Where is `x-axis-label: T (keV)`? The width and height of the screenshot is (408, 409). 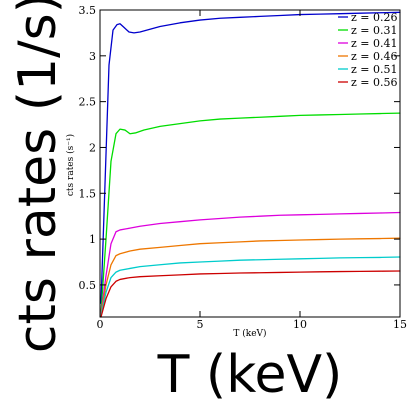 x-axis-label: T (keV) is located at coordinates (249, 333).